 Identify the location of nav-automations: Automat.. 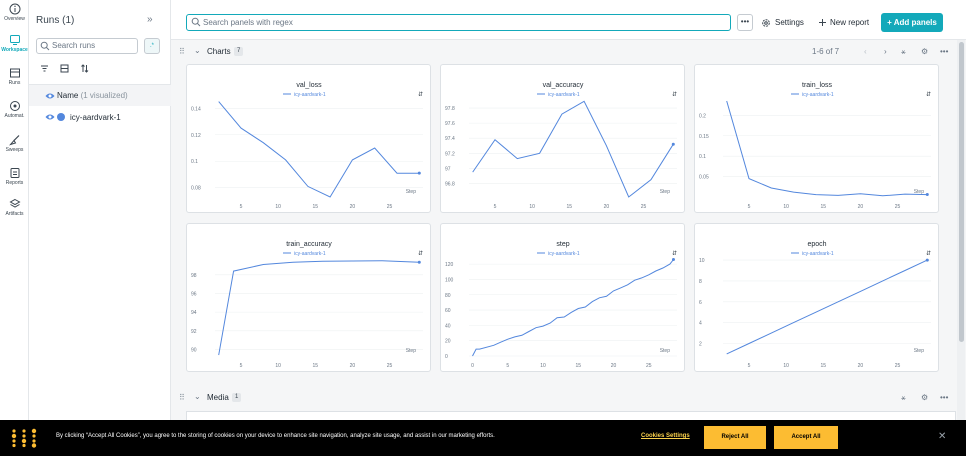
(14, 109).